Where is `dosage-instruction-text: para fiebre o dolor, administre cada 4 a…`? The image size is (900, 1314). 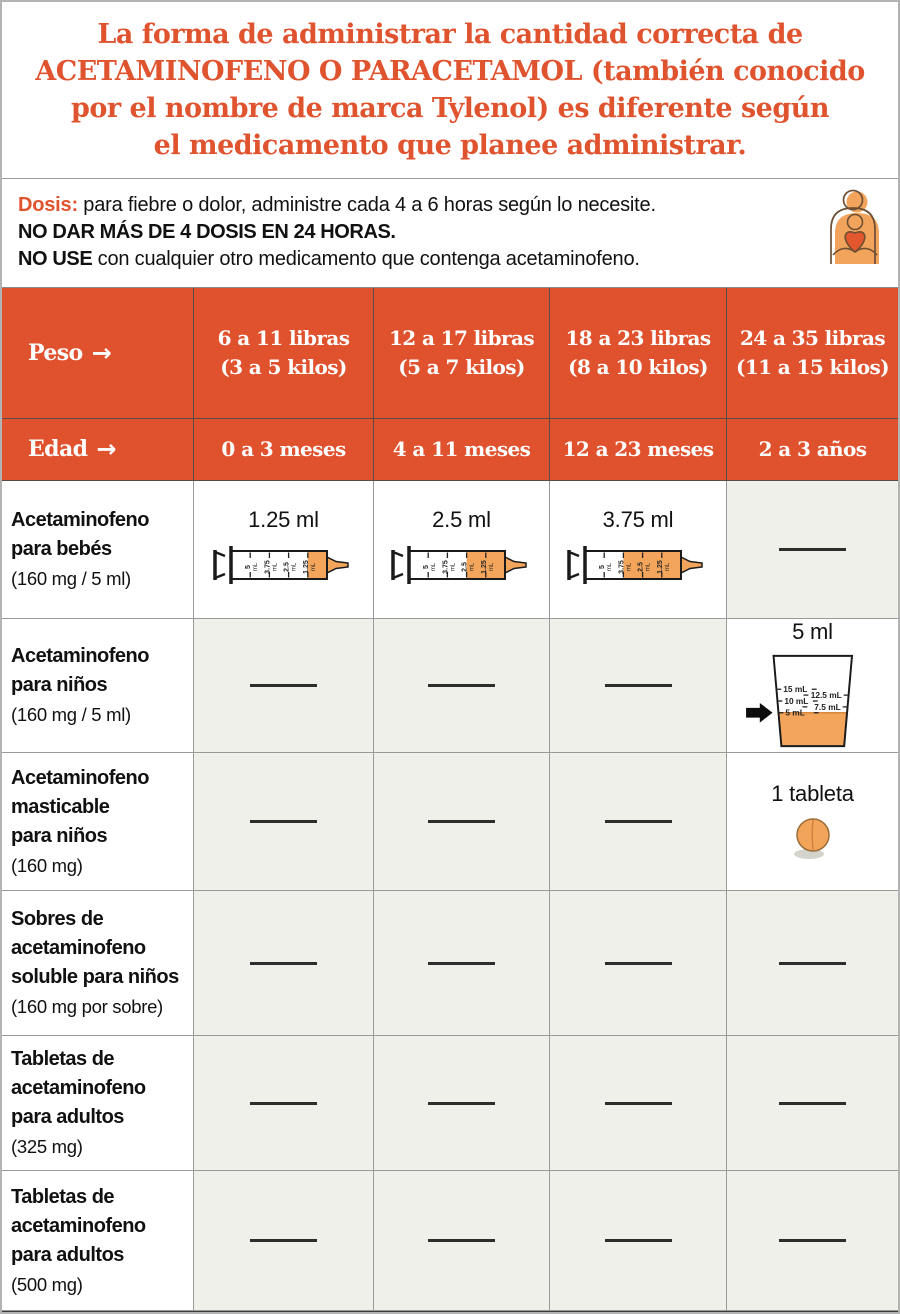 dosage-instruction-text: para fiebre o dolor, administre cada 4 a… is located at coordinates (369, 205).